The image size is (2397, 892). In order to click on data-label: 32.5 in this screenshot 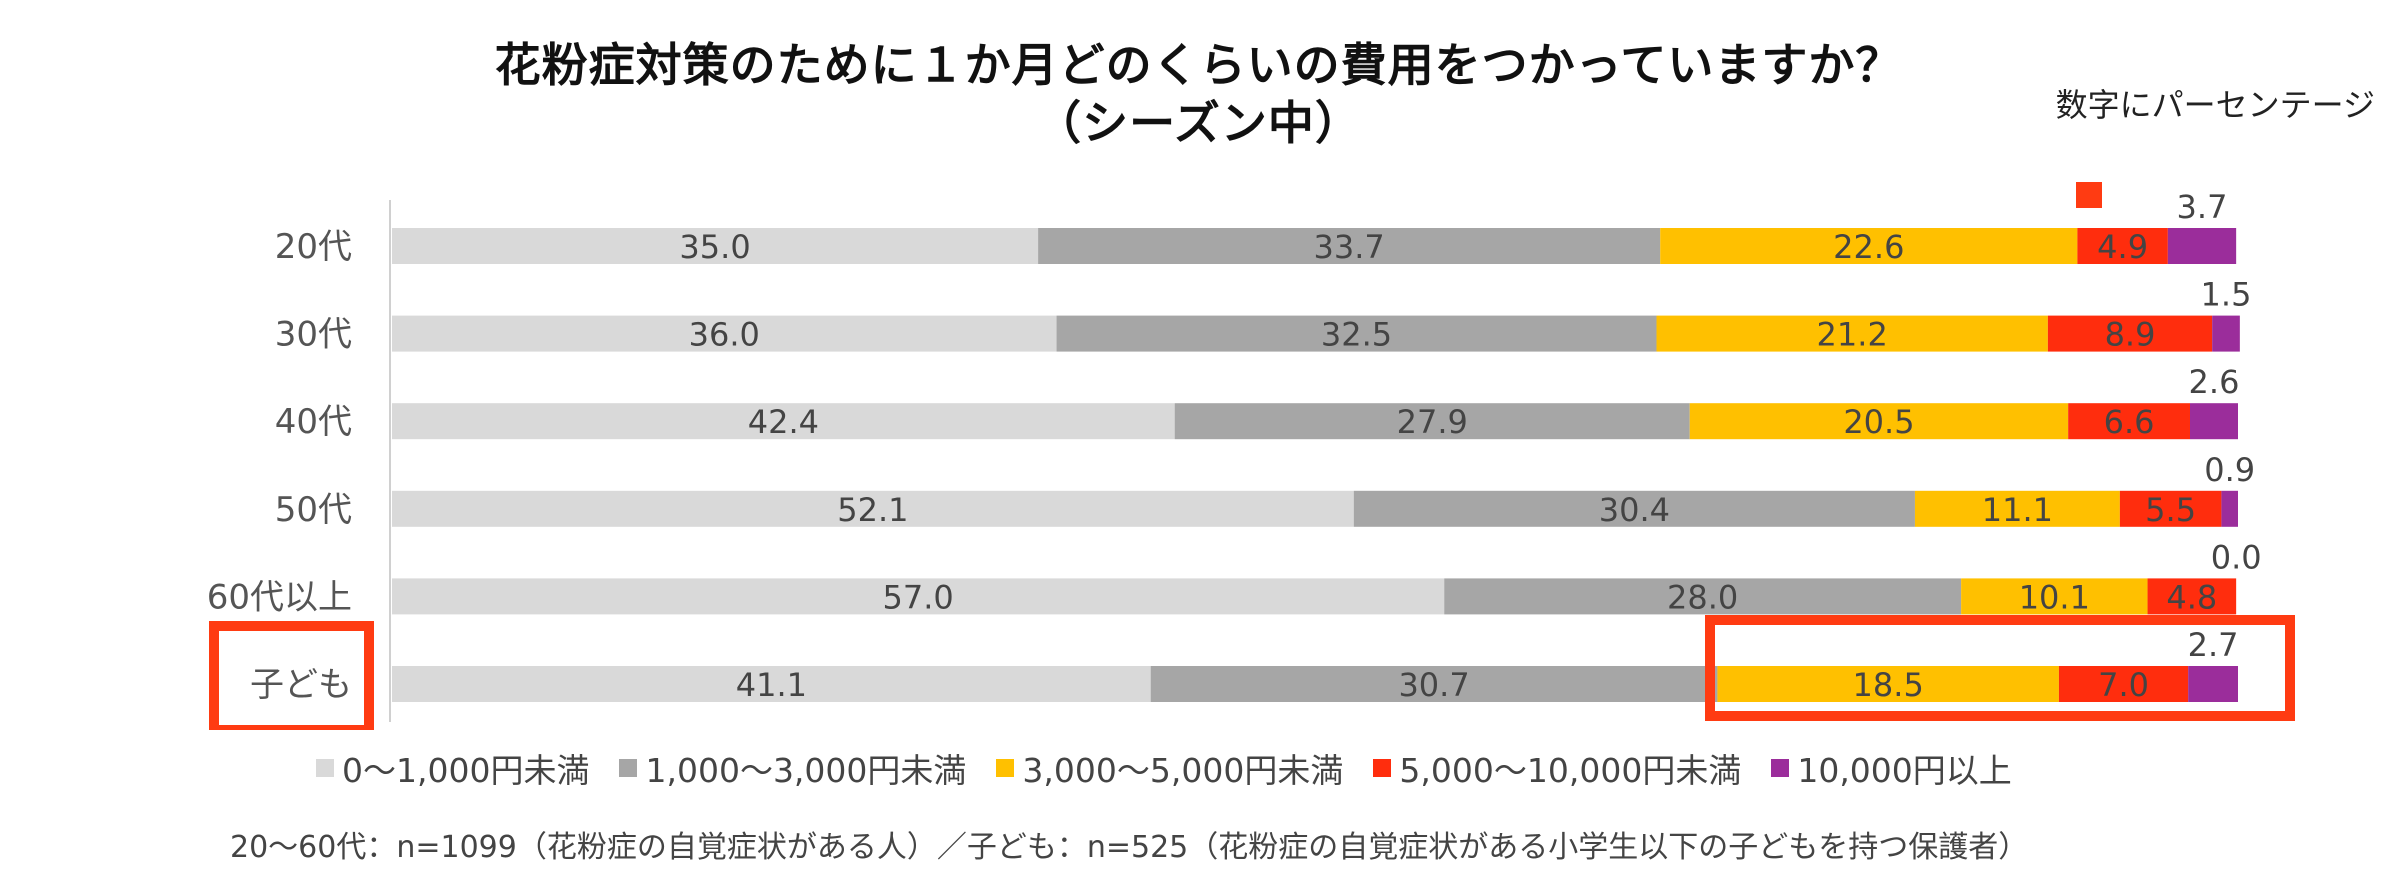, I will do `click(1356, 335)`.